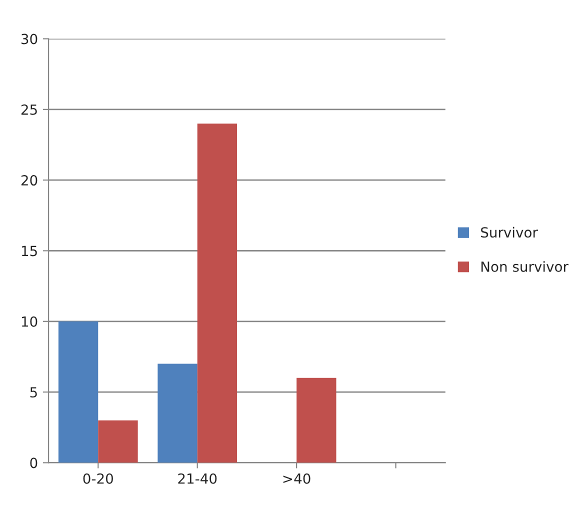 The height and width of the screenshot is (517, 571). I want to click on legend-label: Non survivor, so click(524, 266).